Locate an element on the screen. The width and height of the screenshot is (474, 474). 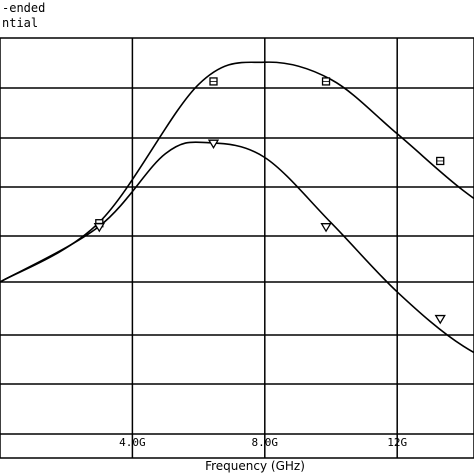
x-axis-title: Frequency (GHz) is located at coordinates (255, 466).